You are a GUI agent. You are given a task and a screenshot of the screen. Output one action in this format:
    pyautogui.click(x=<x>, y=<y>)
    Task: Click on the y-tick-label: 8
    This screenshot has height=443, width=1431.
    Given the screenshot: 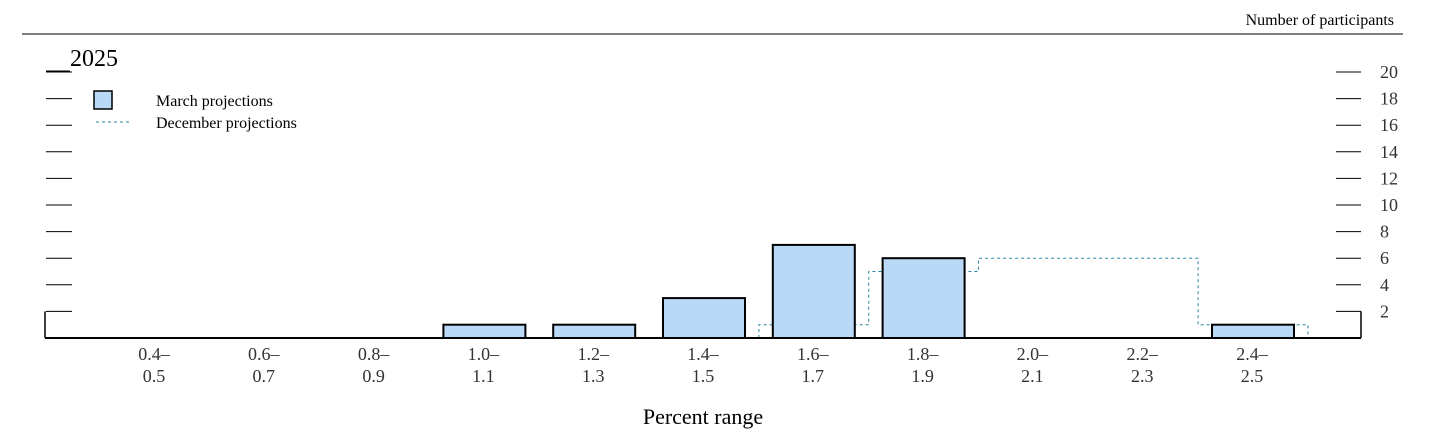 What is the action you would take?
    pyautogui.click(x=1384, y=232)
    